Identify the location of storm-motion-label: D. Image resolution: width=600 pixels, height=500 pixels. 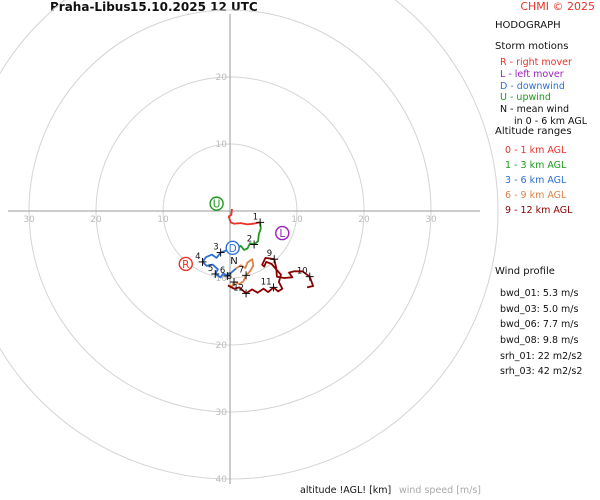
(233, 249).